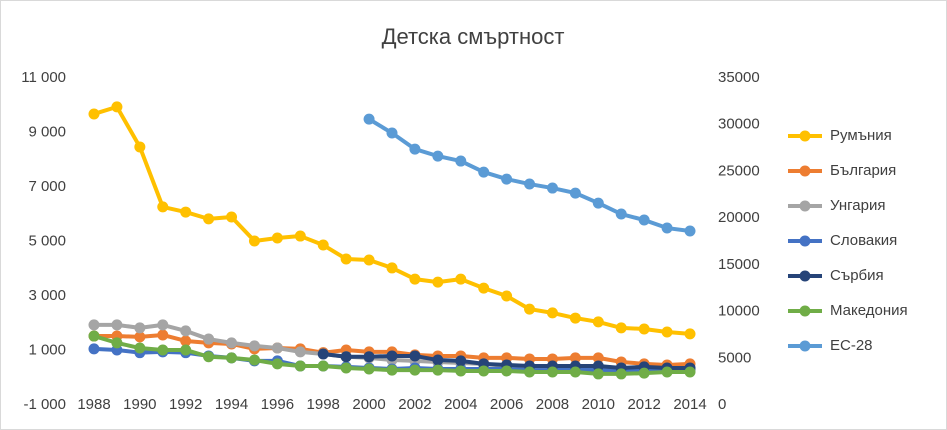 This screenshot has width=947, height=430. Describe the element at coordinates (643, 404) in the screenshot. I see `x-tick-label: 2012` at that location.